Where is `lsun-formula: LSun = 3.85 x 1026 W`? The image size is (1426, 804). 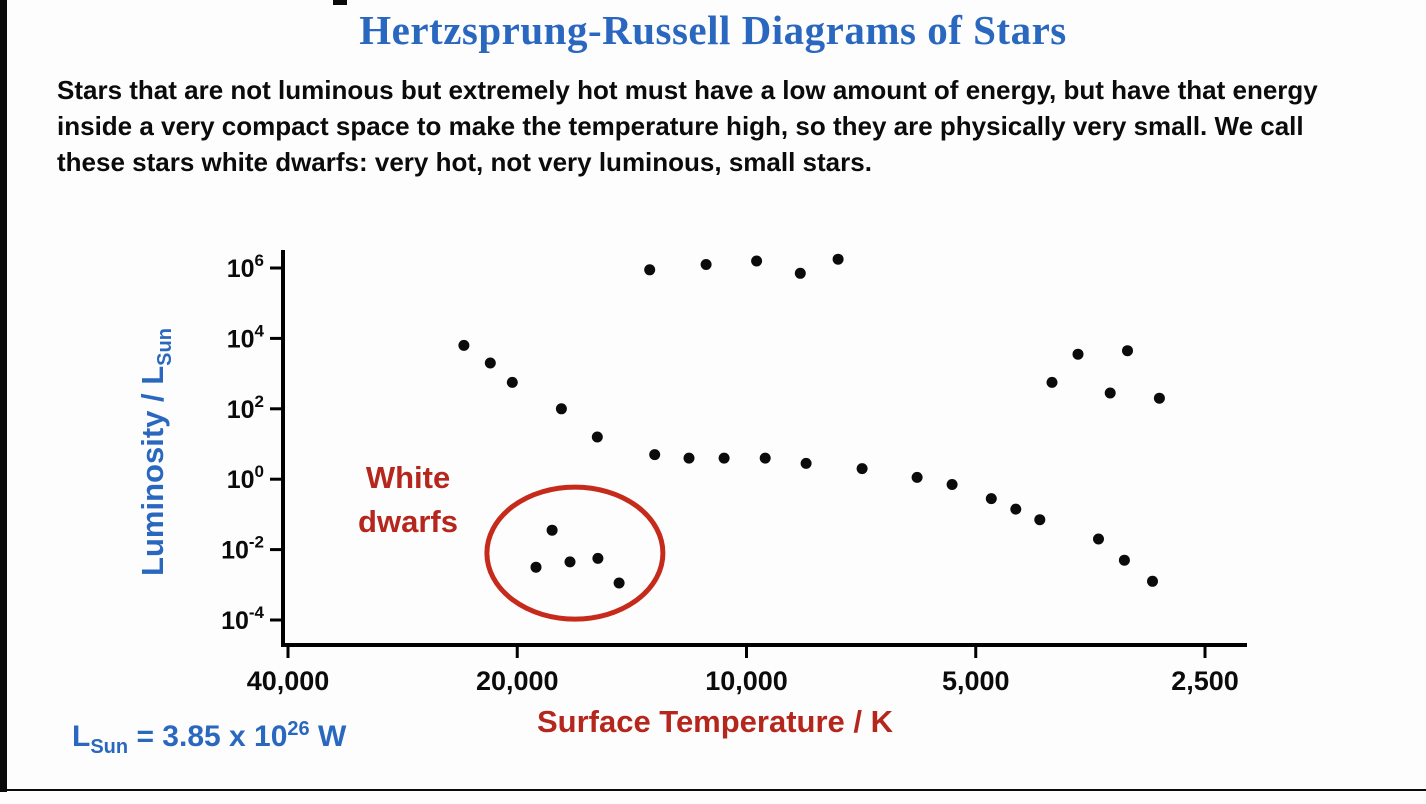
lsun-formula: LSun = 3.85 x 1026 W is located at coordinates (209, 738).